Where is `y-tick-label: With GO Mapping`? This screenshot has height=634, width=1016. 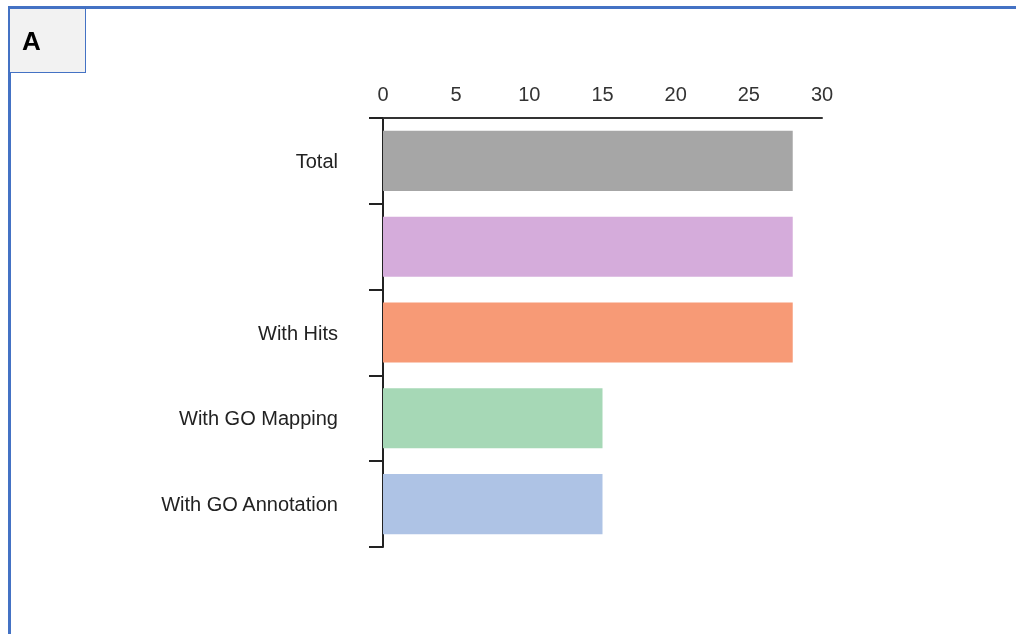
y-tick-label: With GO Mapping is located at coordinates (258, 418).